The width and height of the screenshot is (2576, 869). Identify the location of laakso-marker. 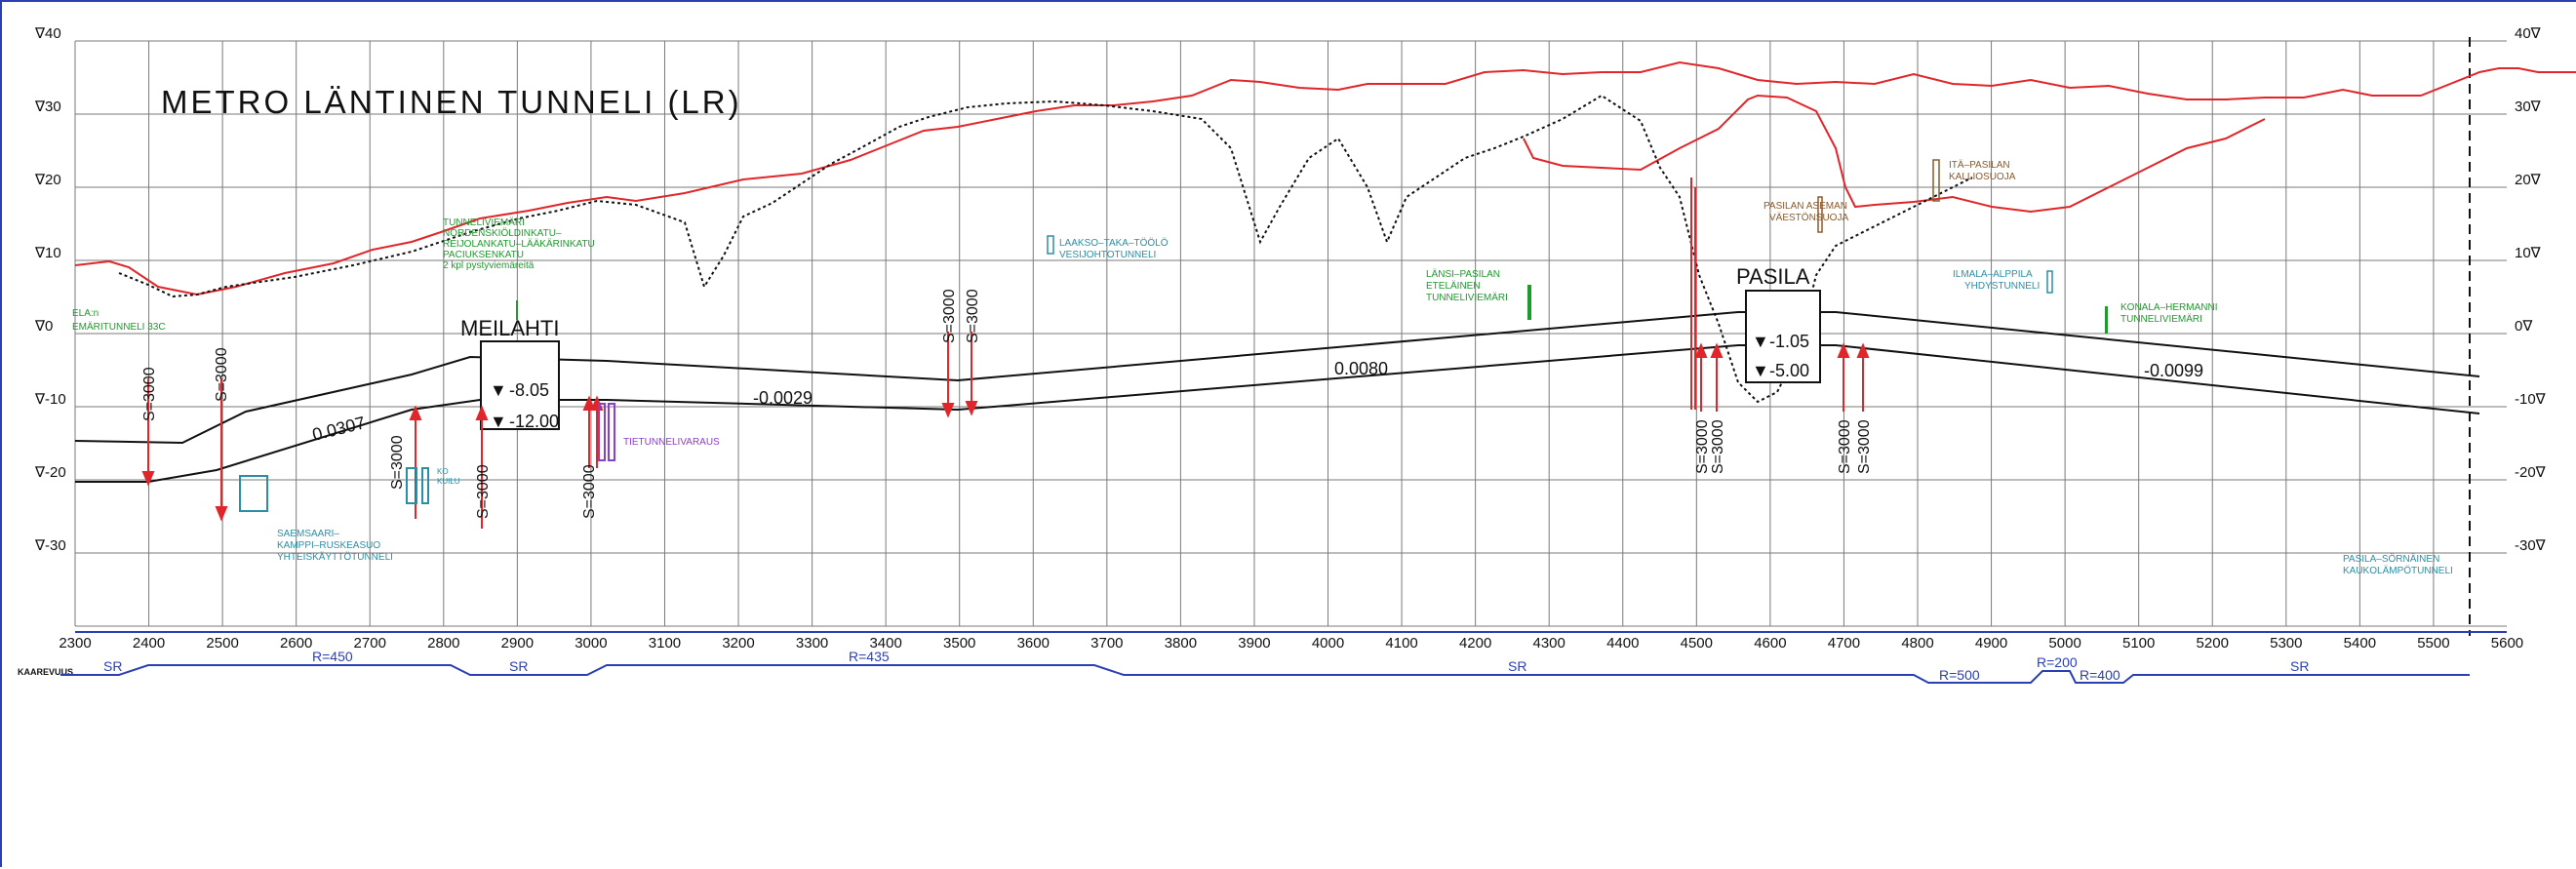
(1050, 245).